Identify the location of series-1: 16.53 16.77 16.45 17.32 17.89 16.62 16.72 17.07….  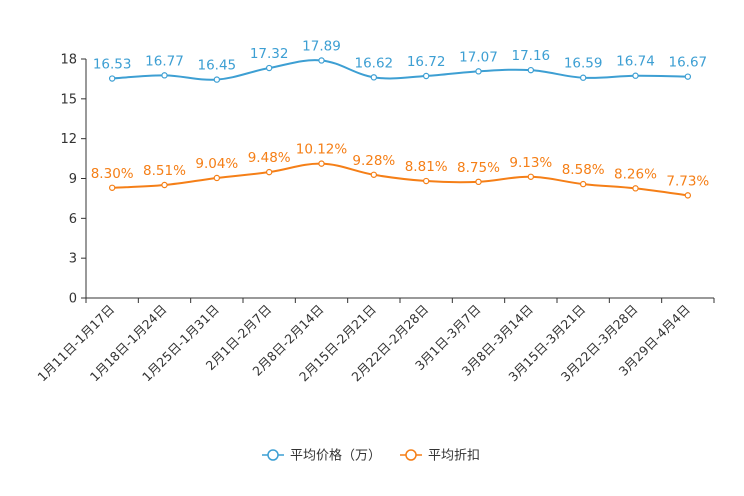
(400, 60).